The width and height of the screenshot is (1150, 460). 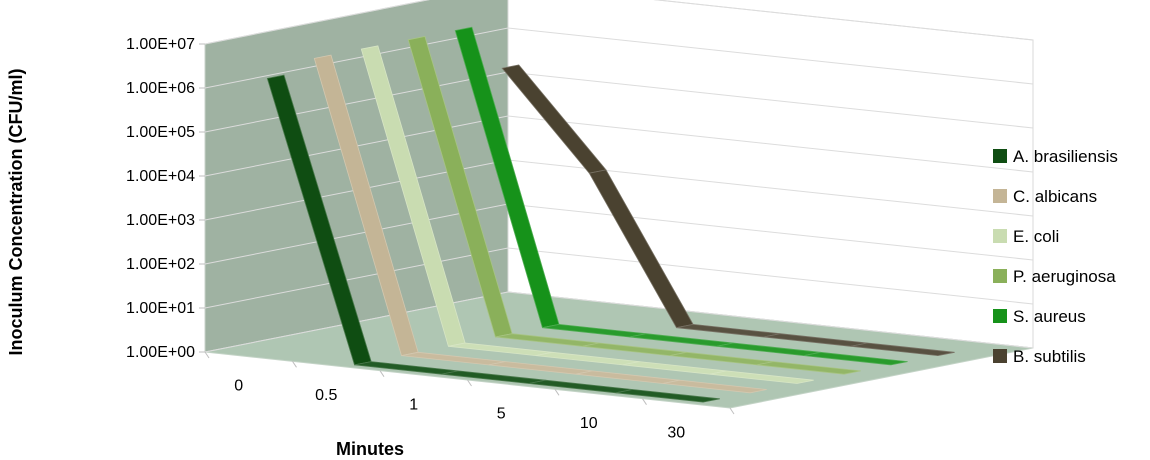 What do you see at coordinates (160, 264) in the screenshot?
I see `y-tick-label: 1.00E+02` at bounding box center [160, 264].